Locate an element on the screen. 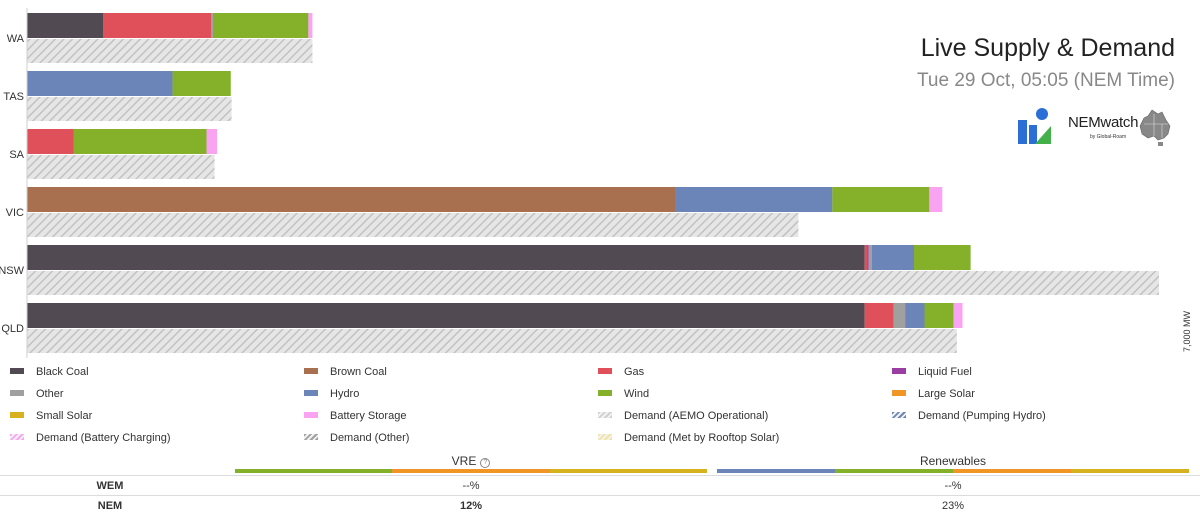  chart-subtitle: Tue 29 Oct, 05:05 (NEM Time) is located at coordinates (1046, 80).